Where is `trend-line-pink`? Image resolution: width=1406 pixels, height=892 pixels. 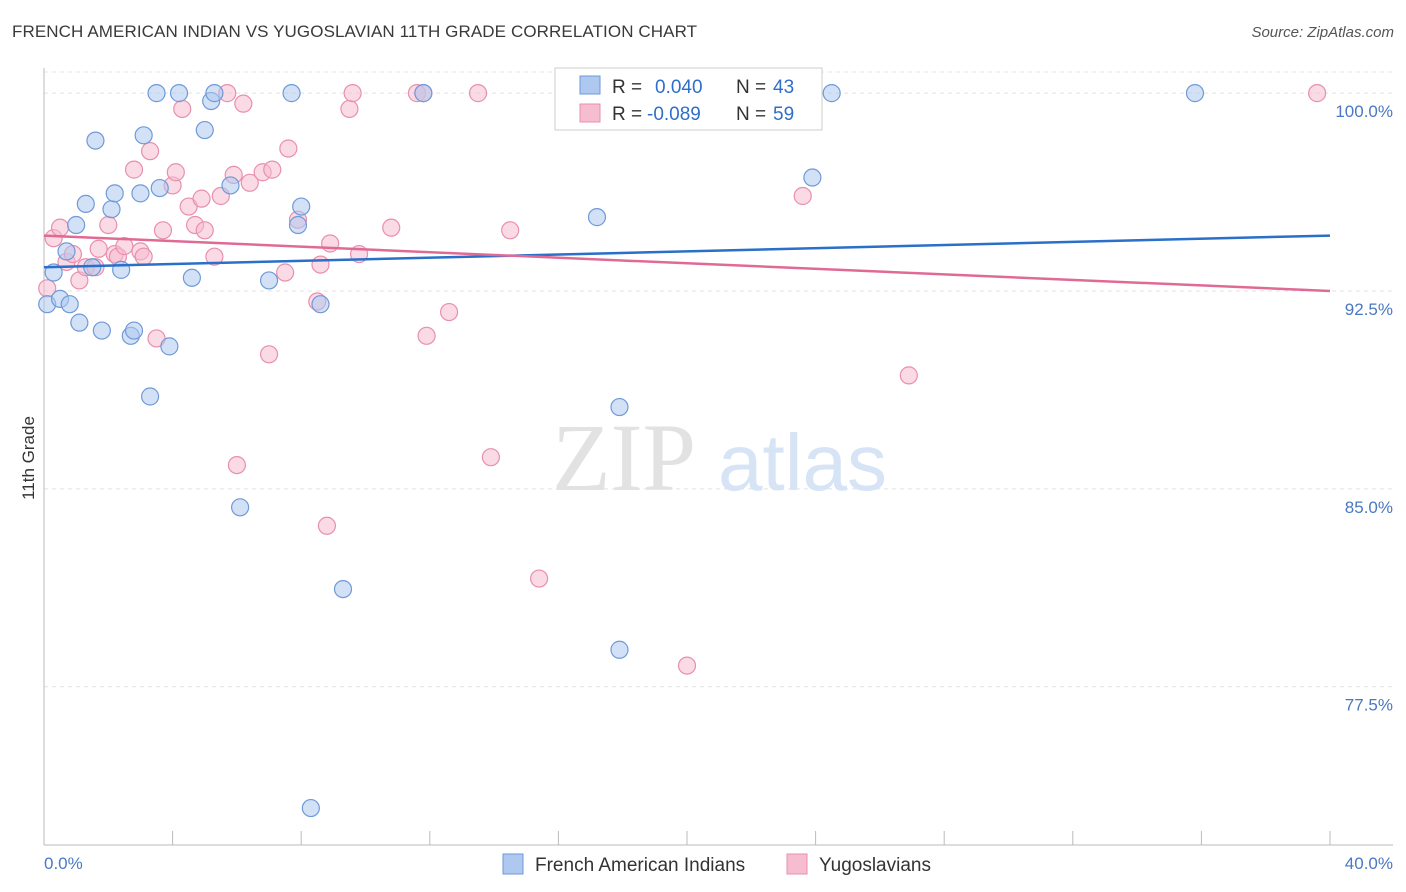 trend-line-pink is located at coordinates (687, 263).